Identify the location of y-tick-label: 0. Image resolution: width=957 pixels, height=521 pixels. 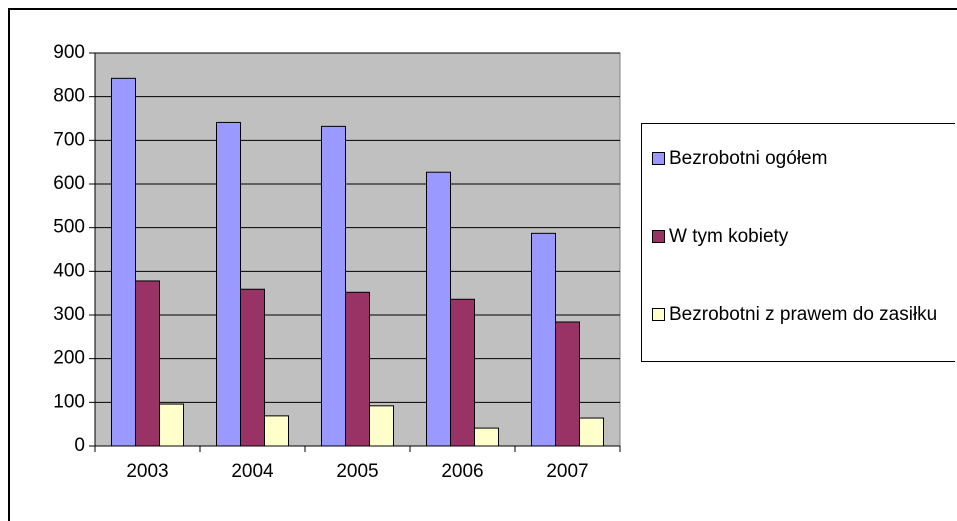
(79, 445).